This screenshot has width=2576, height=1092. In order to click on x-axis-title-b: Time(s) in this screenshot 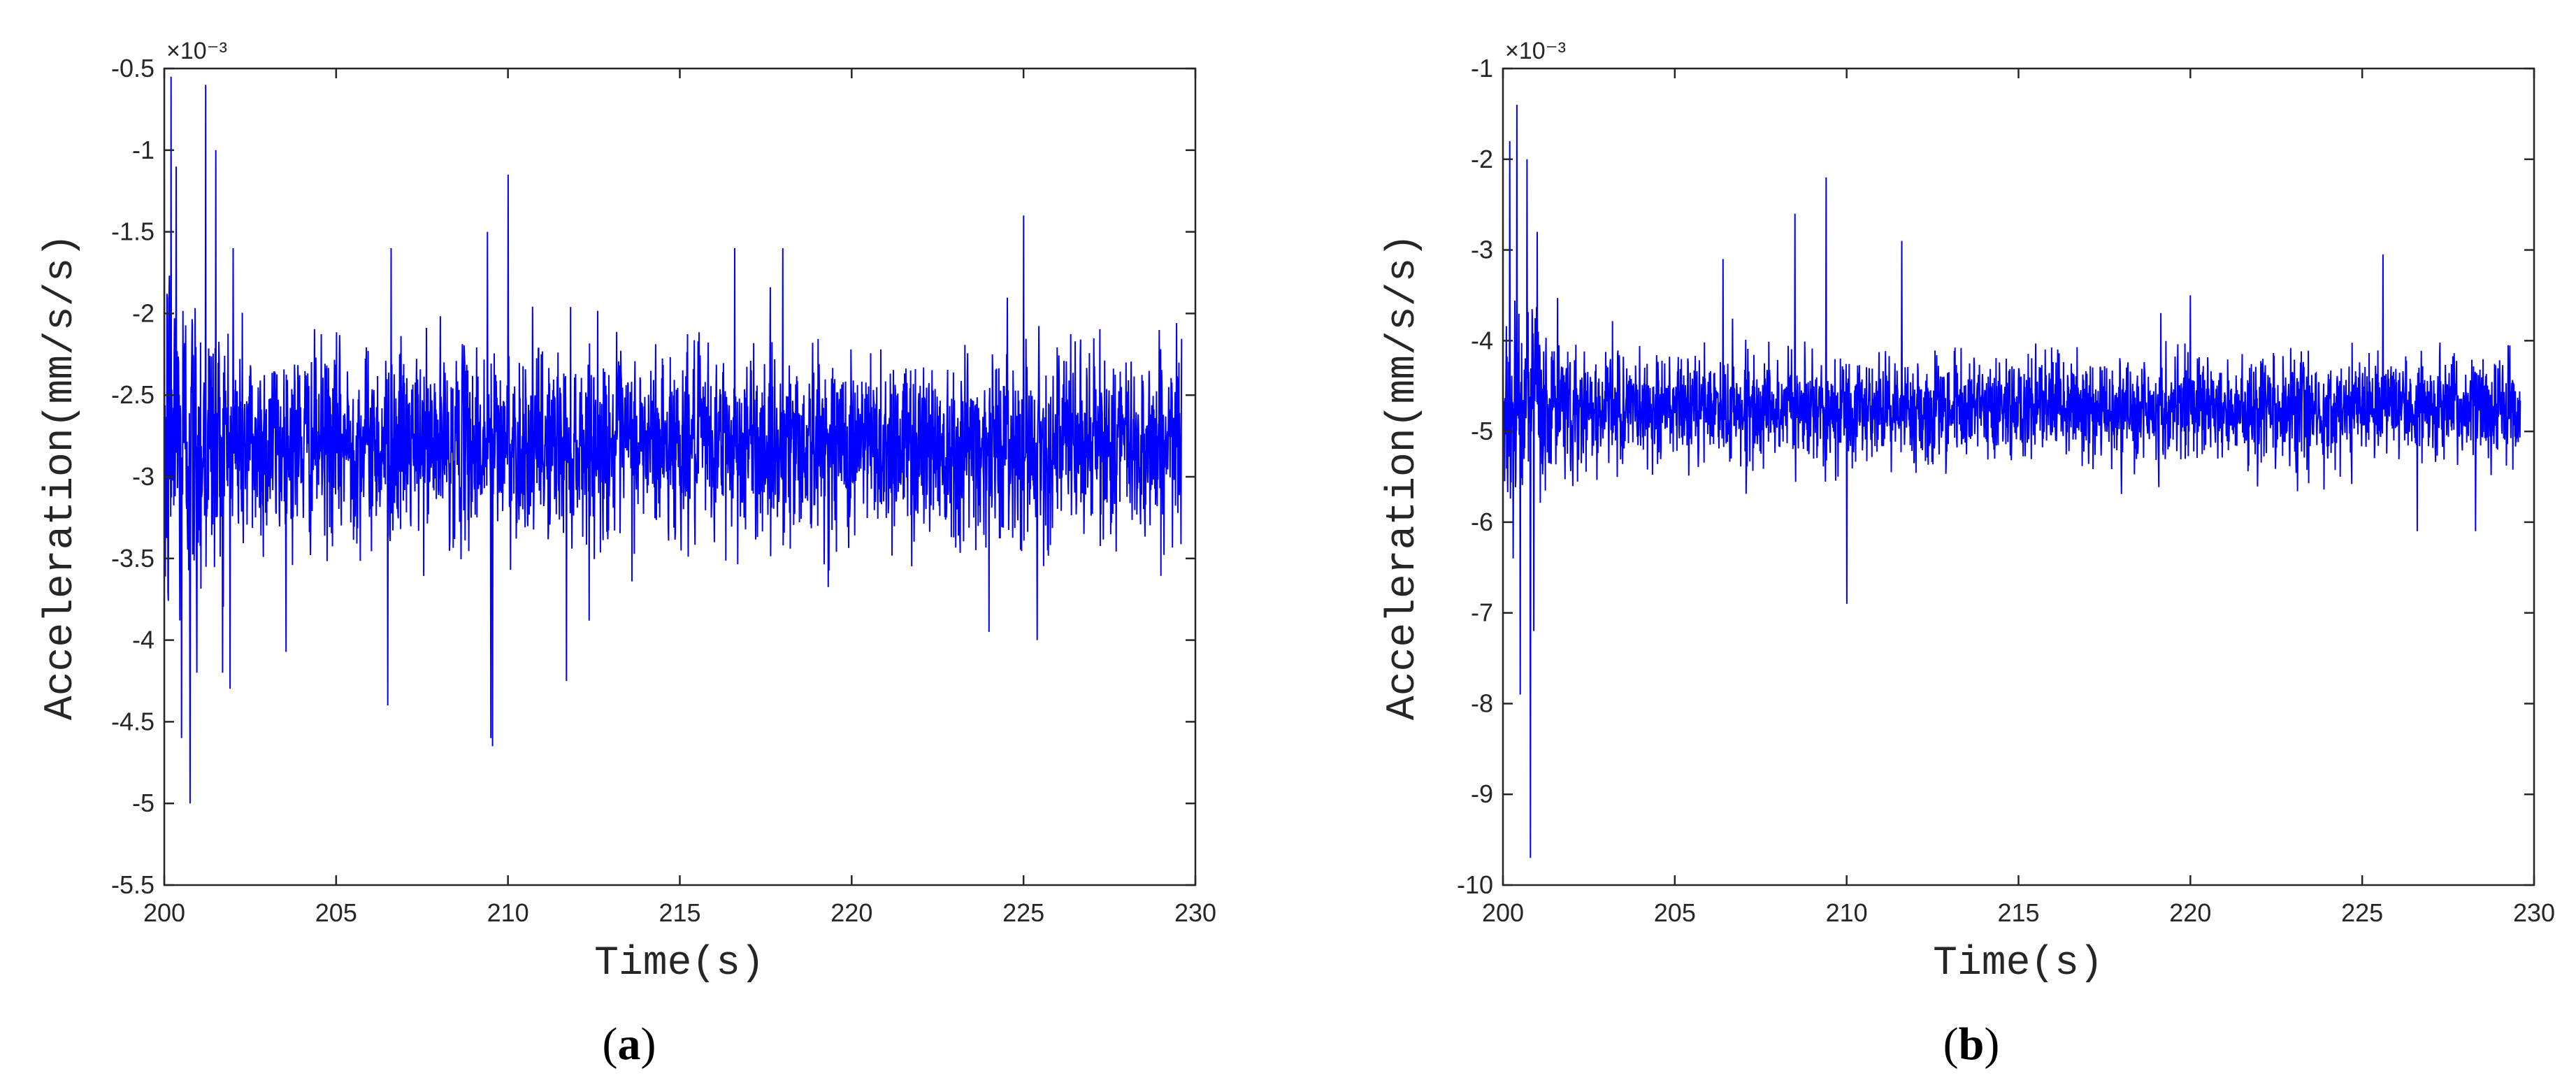, I will do `click(2018, 963)`.